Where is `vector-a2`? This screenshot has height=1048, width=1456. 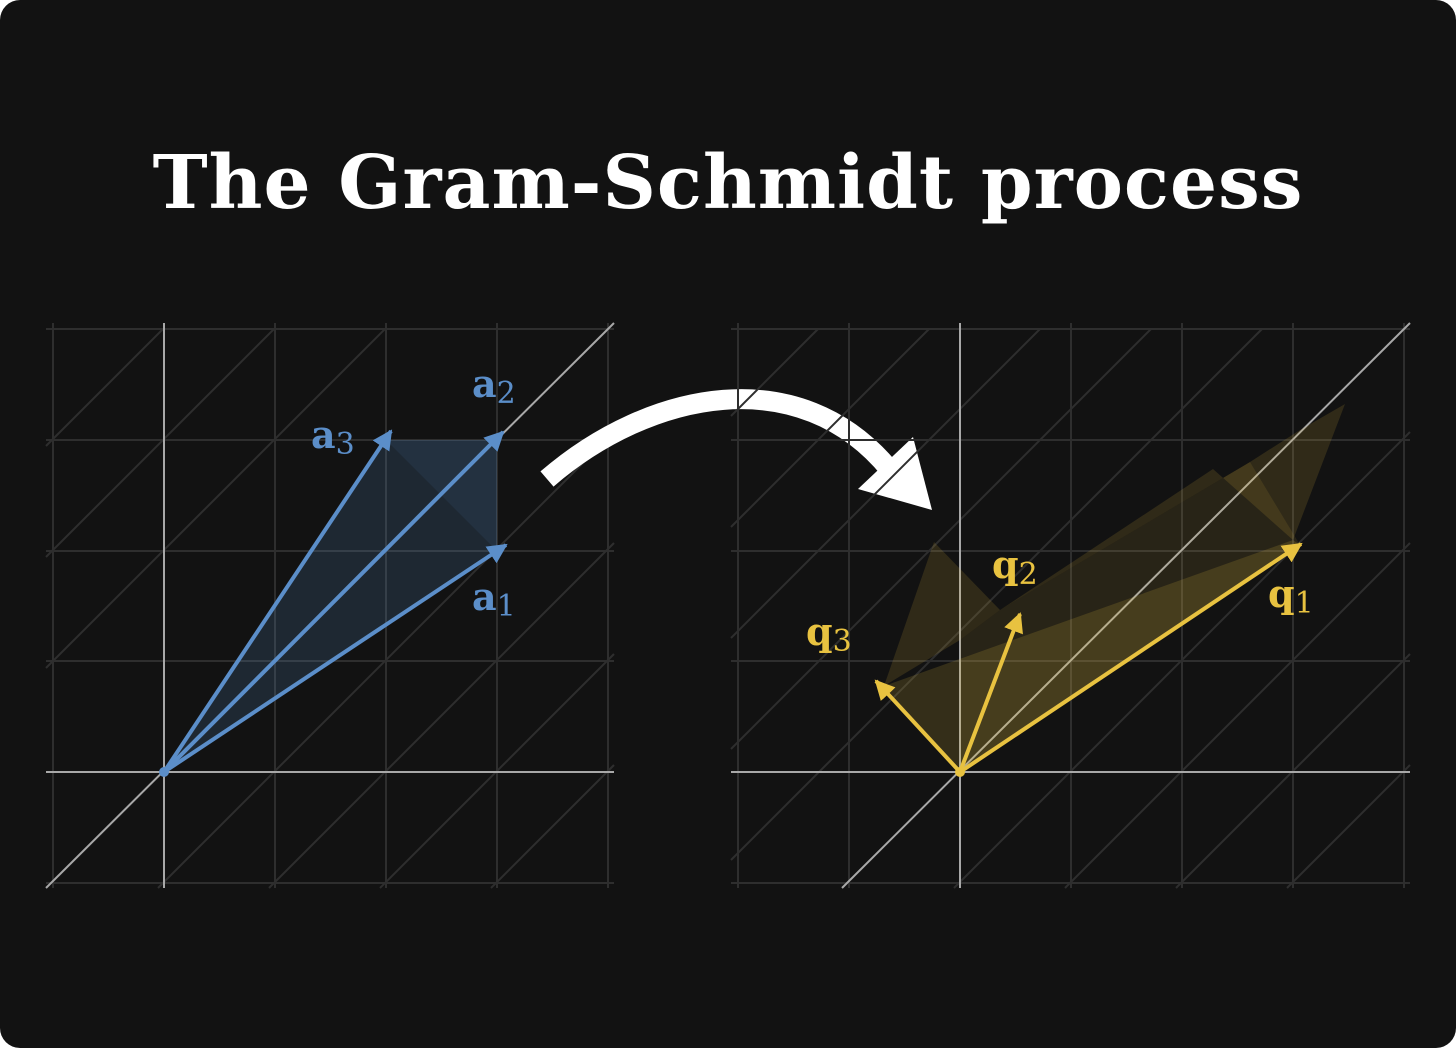 vector-a2 is located at coordinates (333, 602).